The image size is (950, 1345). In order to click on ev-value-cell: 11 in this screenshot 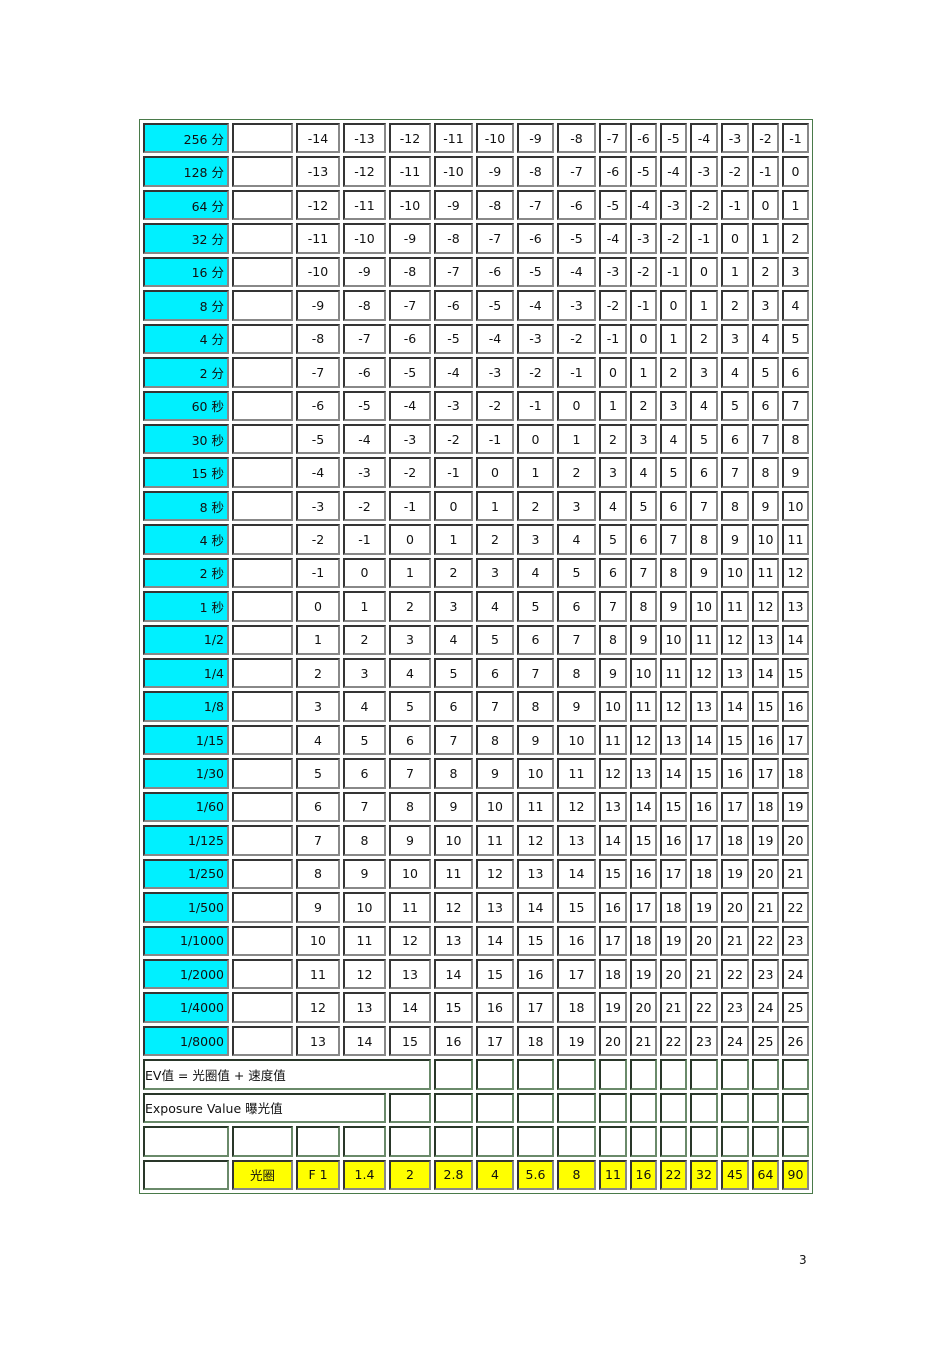, I will do `click(453, 874)`.